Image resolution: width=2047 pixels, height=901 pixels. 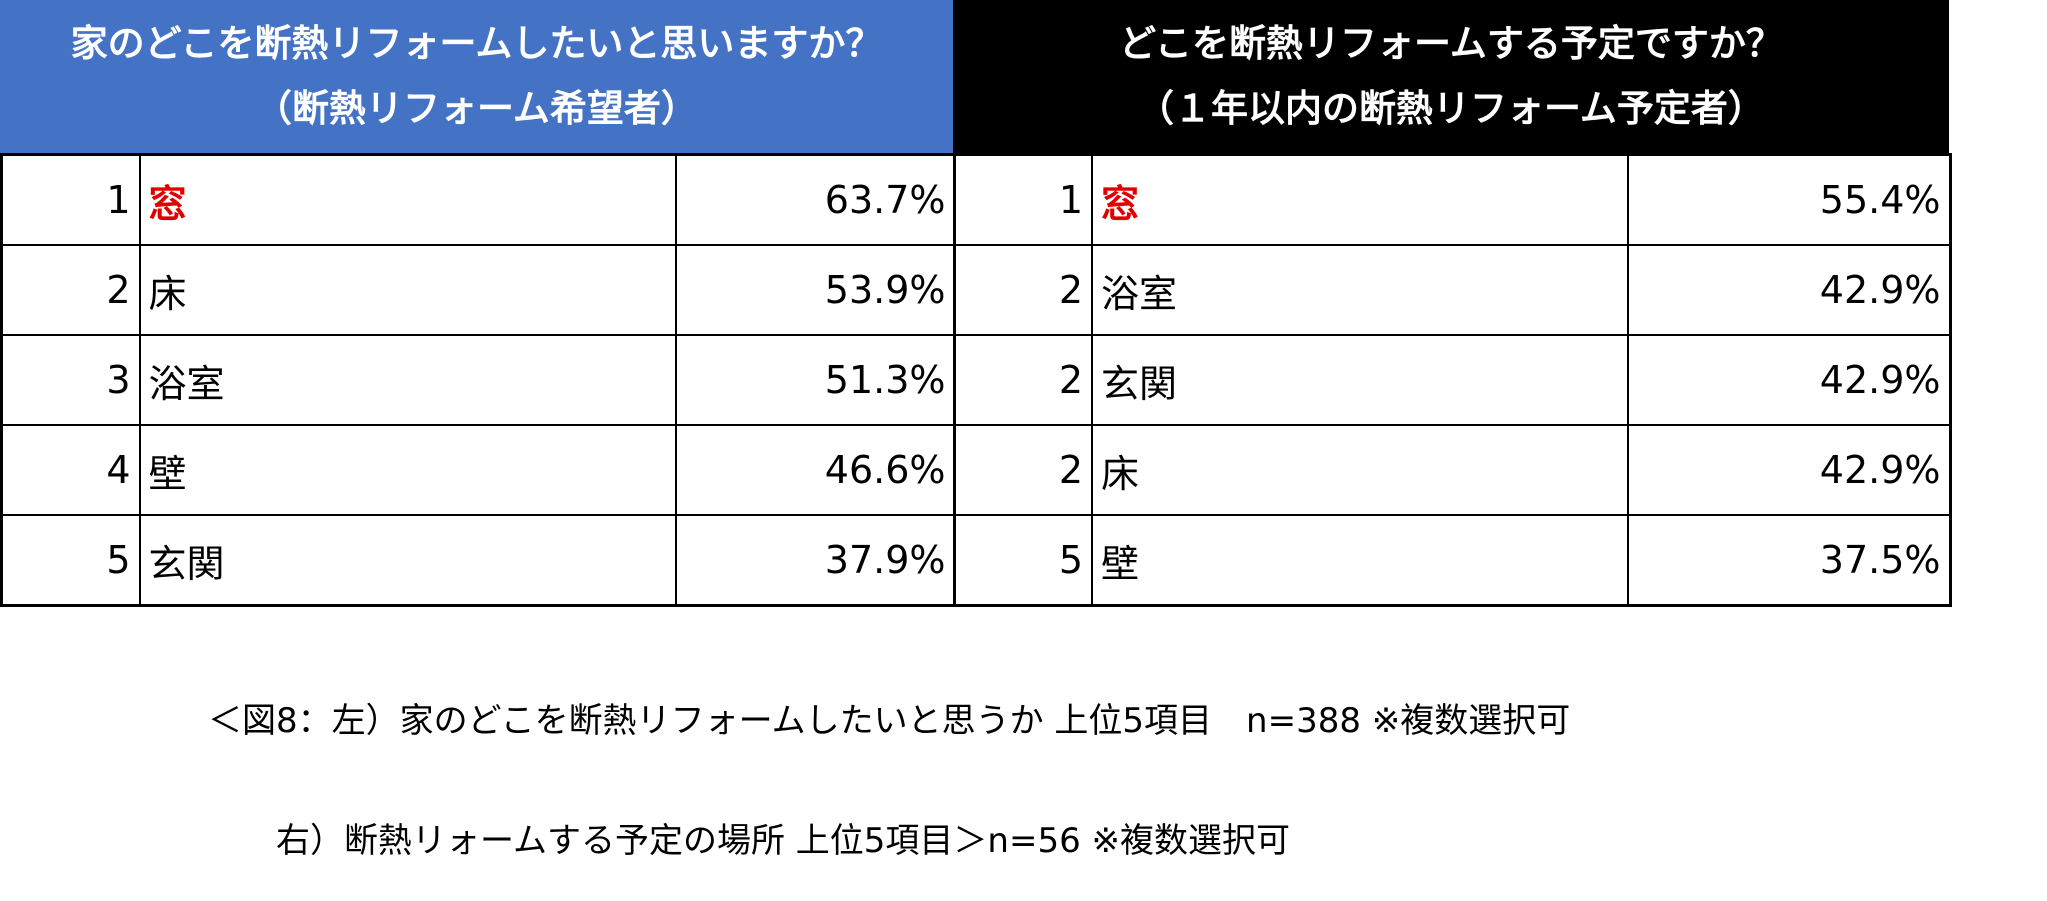 I want to click on table-row: 2 浴室 42.9%, so click(x=1452, y=290).